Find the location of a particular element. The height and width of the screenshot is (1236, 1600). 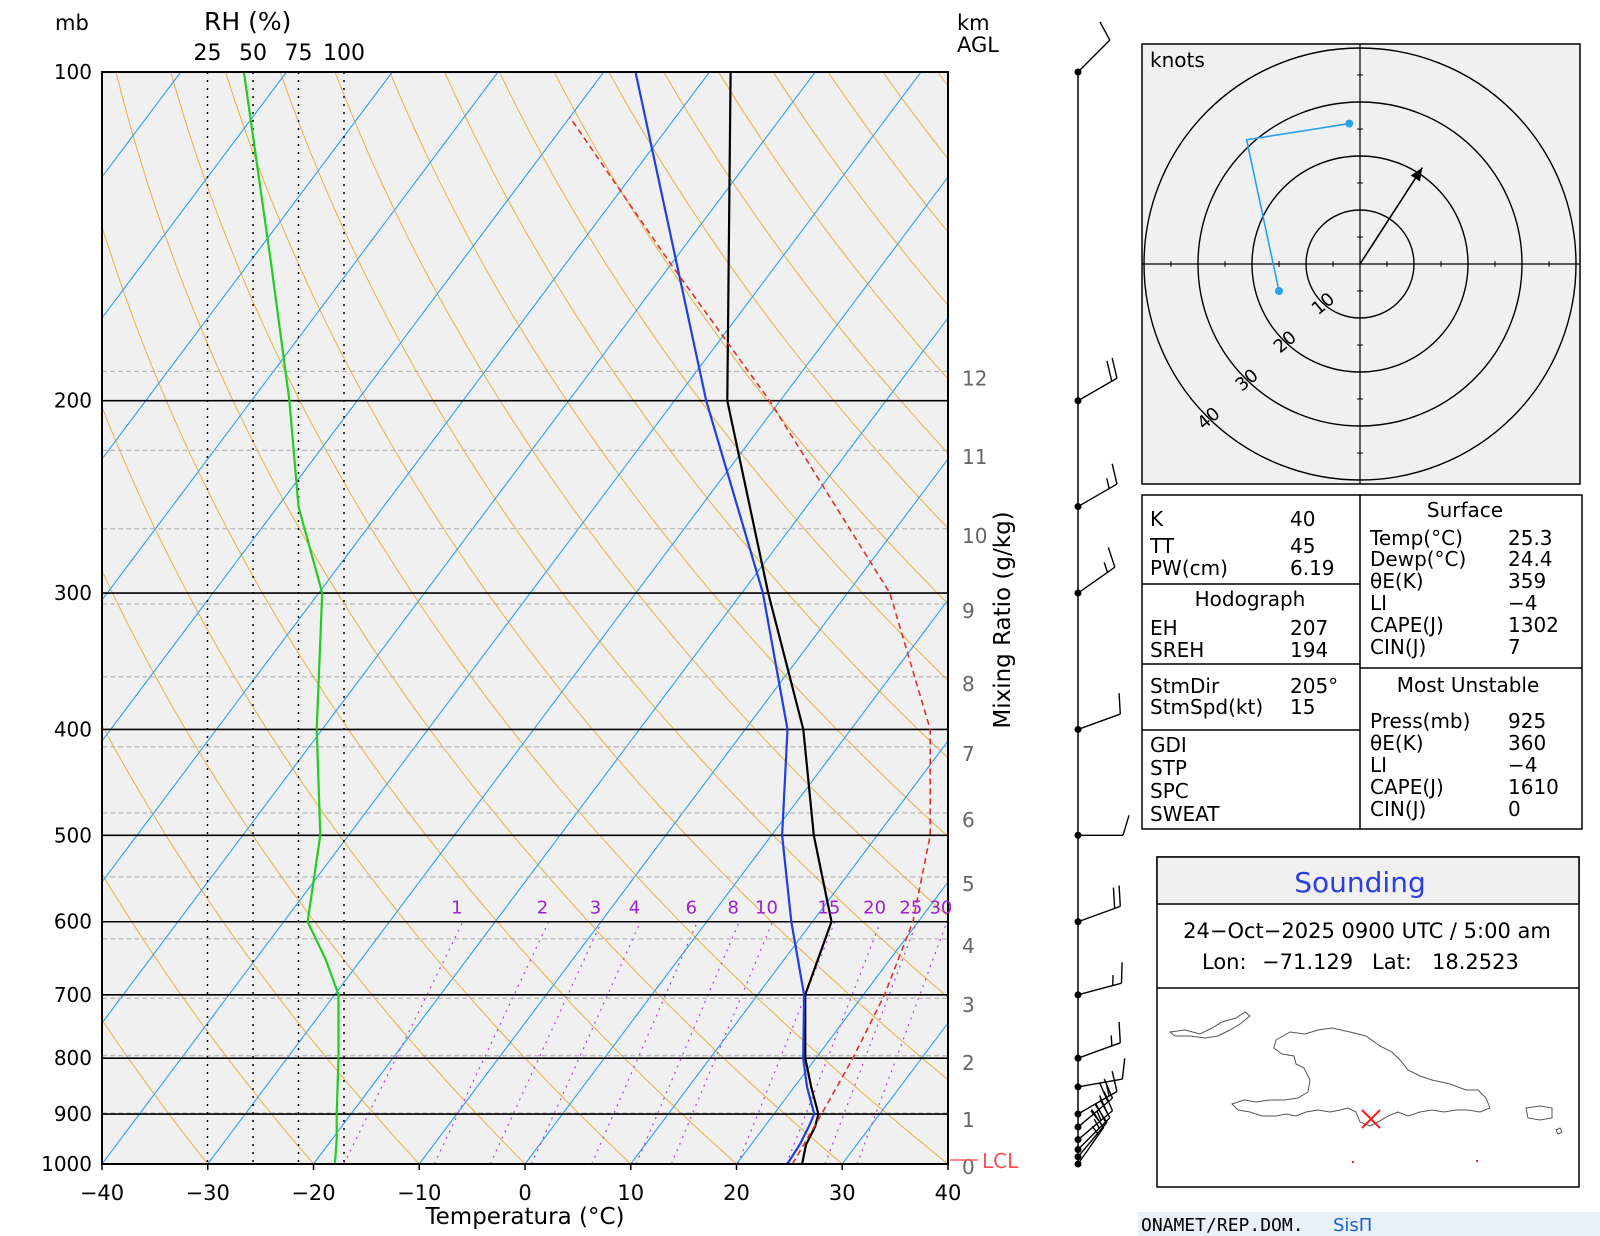

mixing-ratio-tick-label: 30 is located at coordinates (940, 908).